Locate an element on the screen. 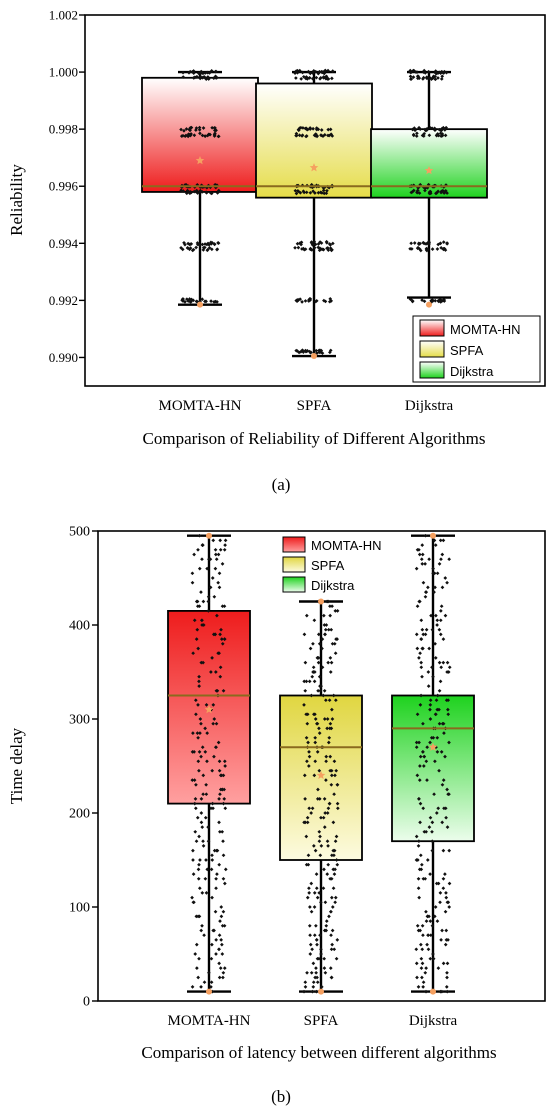 The height and width of the screenshot is (1118, 550). outlier-marker is located at coordinates (209, 535).